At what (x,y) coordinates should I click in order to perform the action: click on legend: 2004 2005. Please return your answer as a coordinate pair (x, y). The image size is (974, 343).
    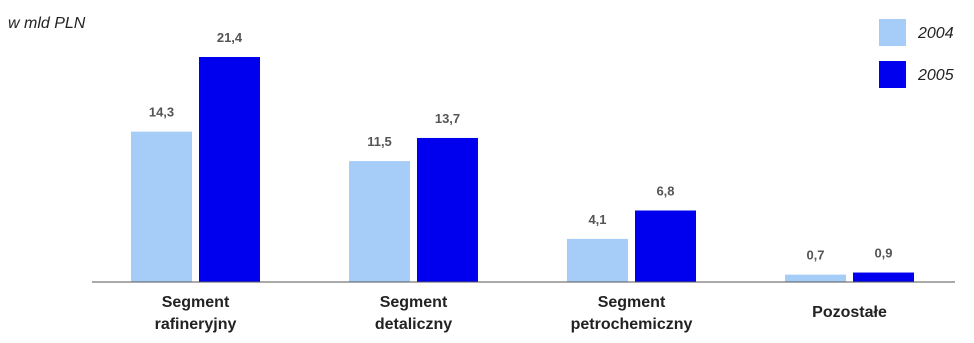
    Looking at the image, I should click on (916, 53).